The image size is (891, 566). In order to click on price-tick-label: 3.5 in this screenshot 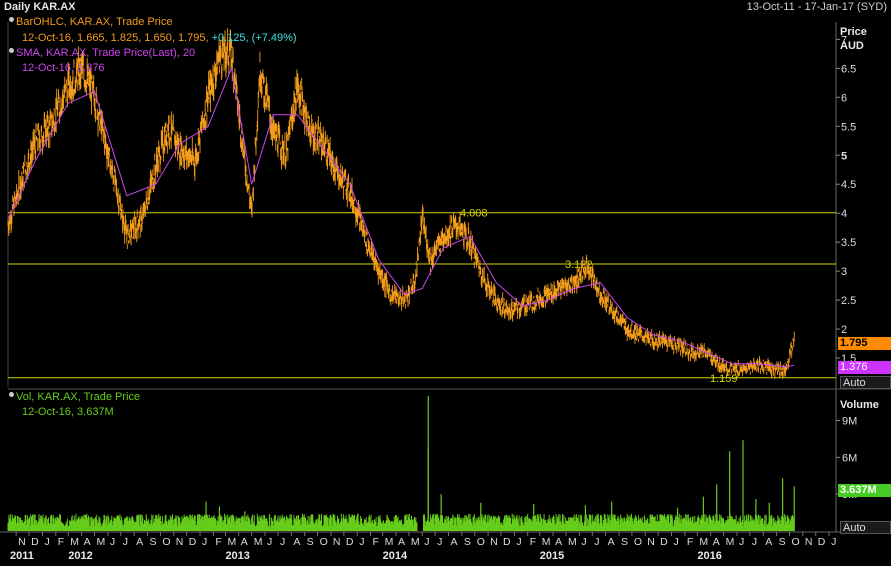, I will do `click(848, 243)`.